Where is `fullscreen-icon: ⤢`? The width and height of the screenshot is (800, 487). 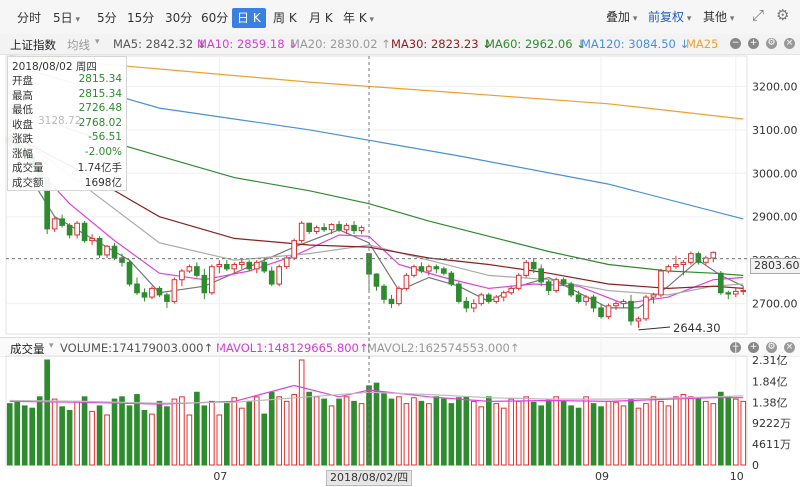 fullscreen-icon: ⤢ is located at coordinates (758, 15).